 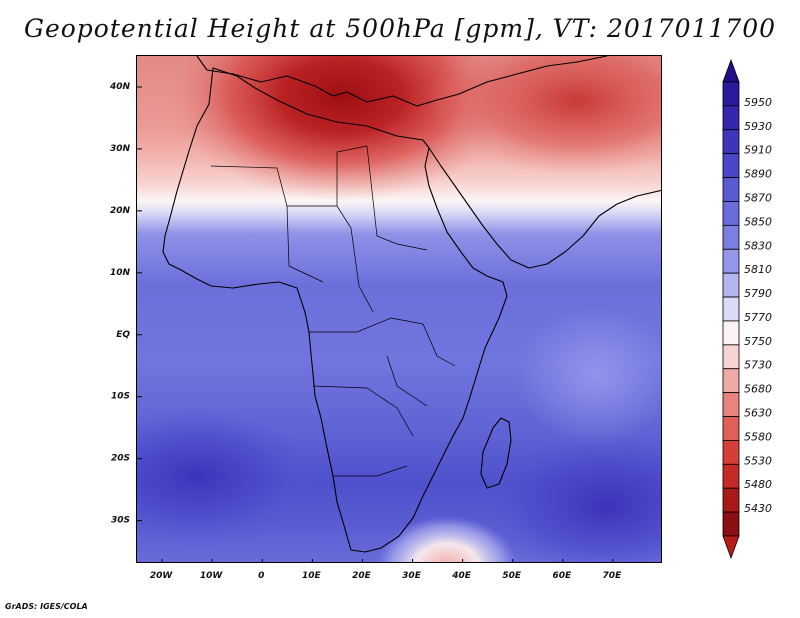 What do you see at coordinates (589, 376) in the screenshot?
I see `indian-ocean-lighter-band` at bounding box center [589, 376].